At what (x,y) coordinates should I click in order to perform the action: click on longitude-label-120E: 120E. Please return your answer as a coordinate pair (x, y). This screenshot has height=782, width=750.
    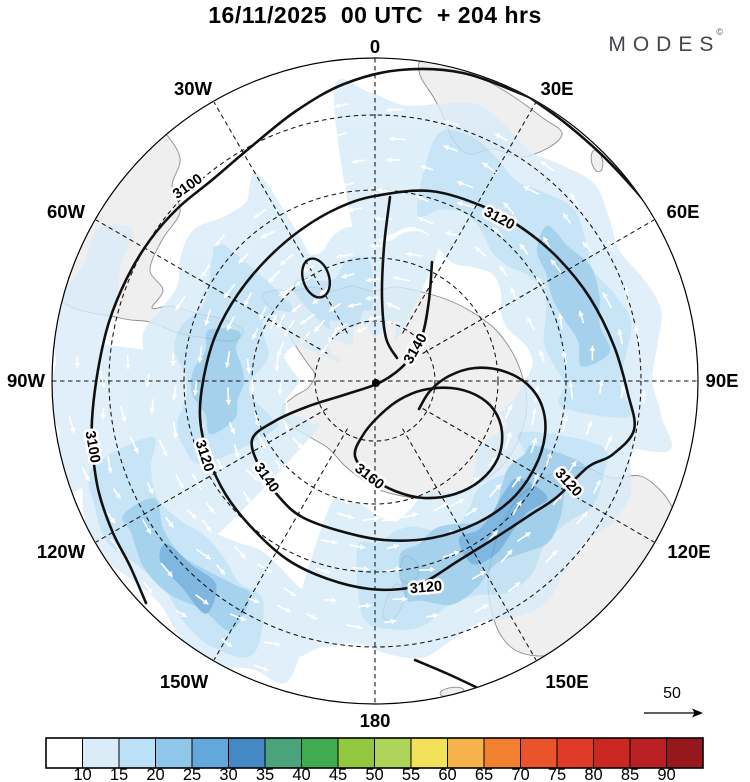
    Looking at the image, I should click on (688, 551).